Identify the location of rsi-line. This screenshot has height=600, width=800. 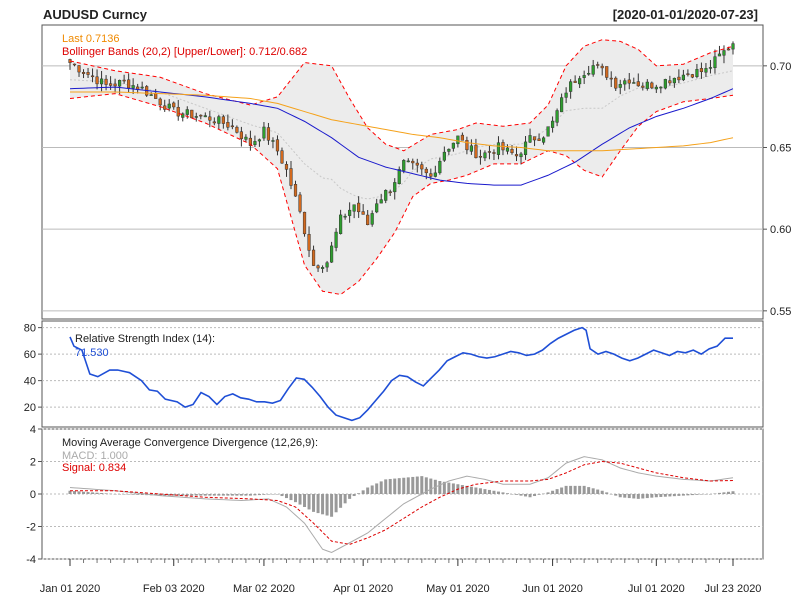
(401, 374).